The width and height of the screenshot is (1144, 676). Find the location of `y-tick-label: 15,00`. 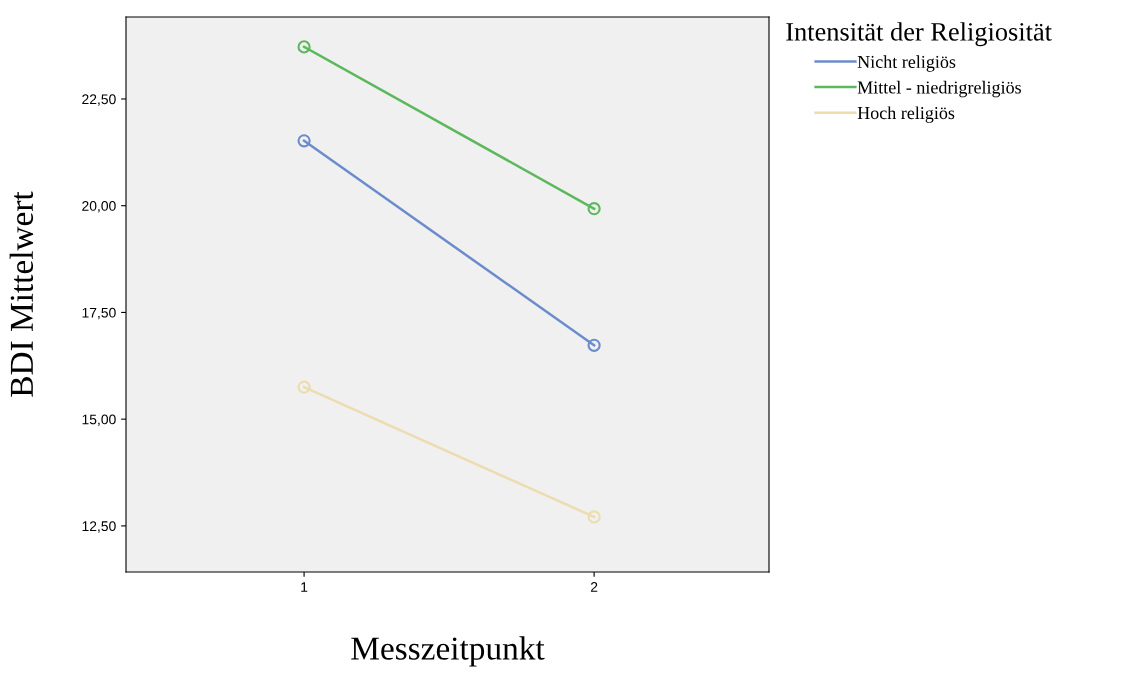

y-tick-label: 15,00 is located at coordinates (99, 420).